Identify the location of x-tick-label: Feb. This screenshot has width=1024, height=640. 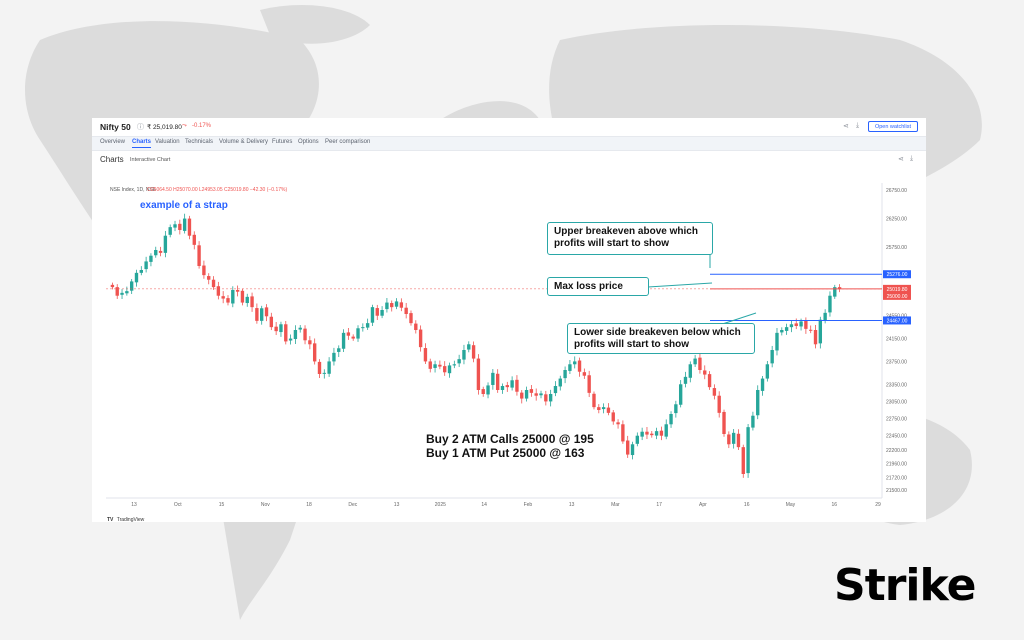
(528, 505).